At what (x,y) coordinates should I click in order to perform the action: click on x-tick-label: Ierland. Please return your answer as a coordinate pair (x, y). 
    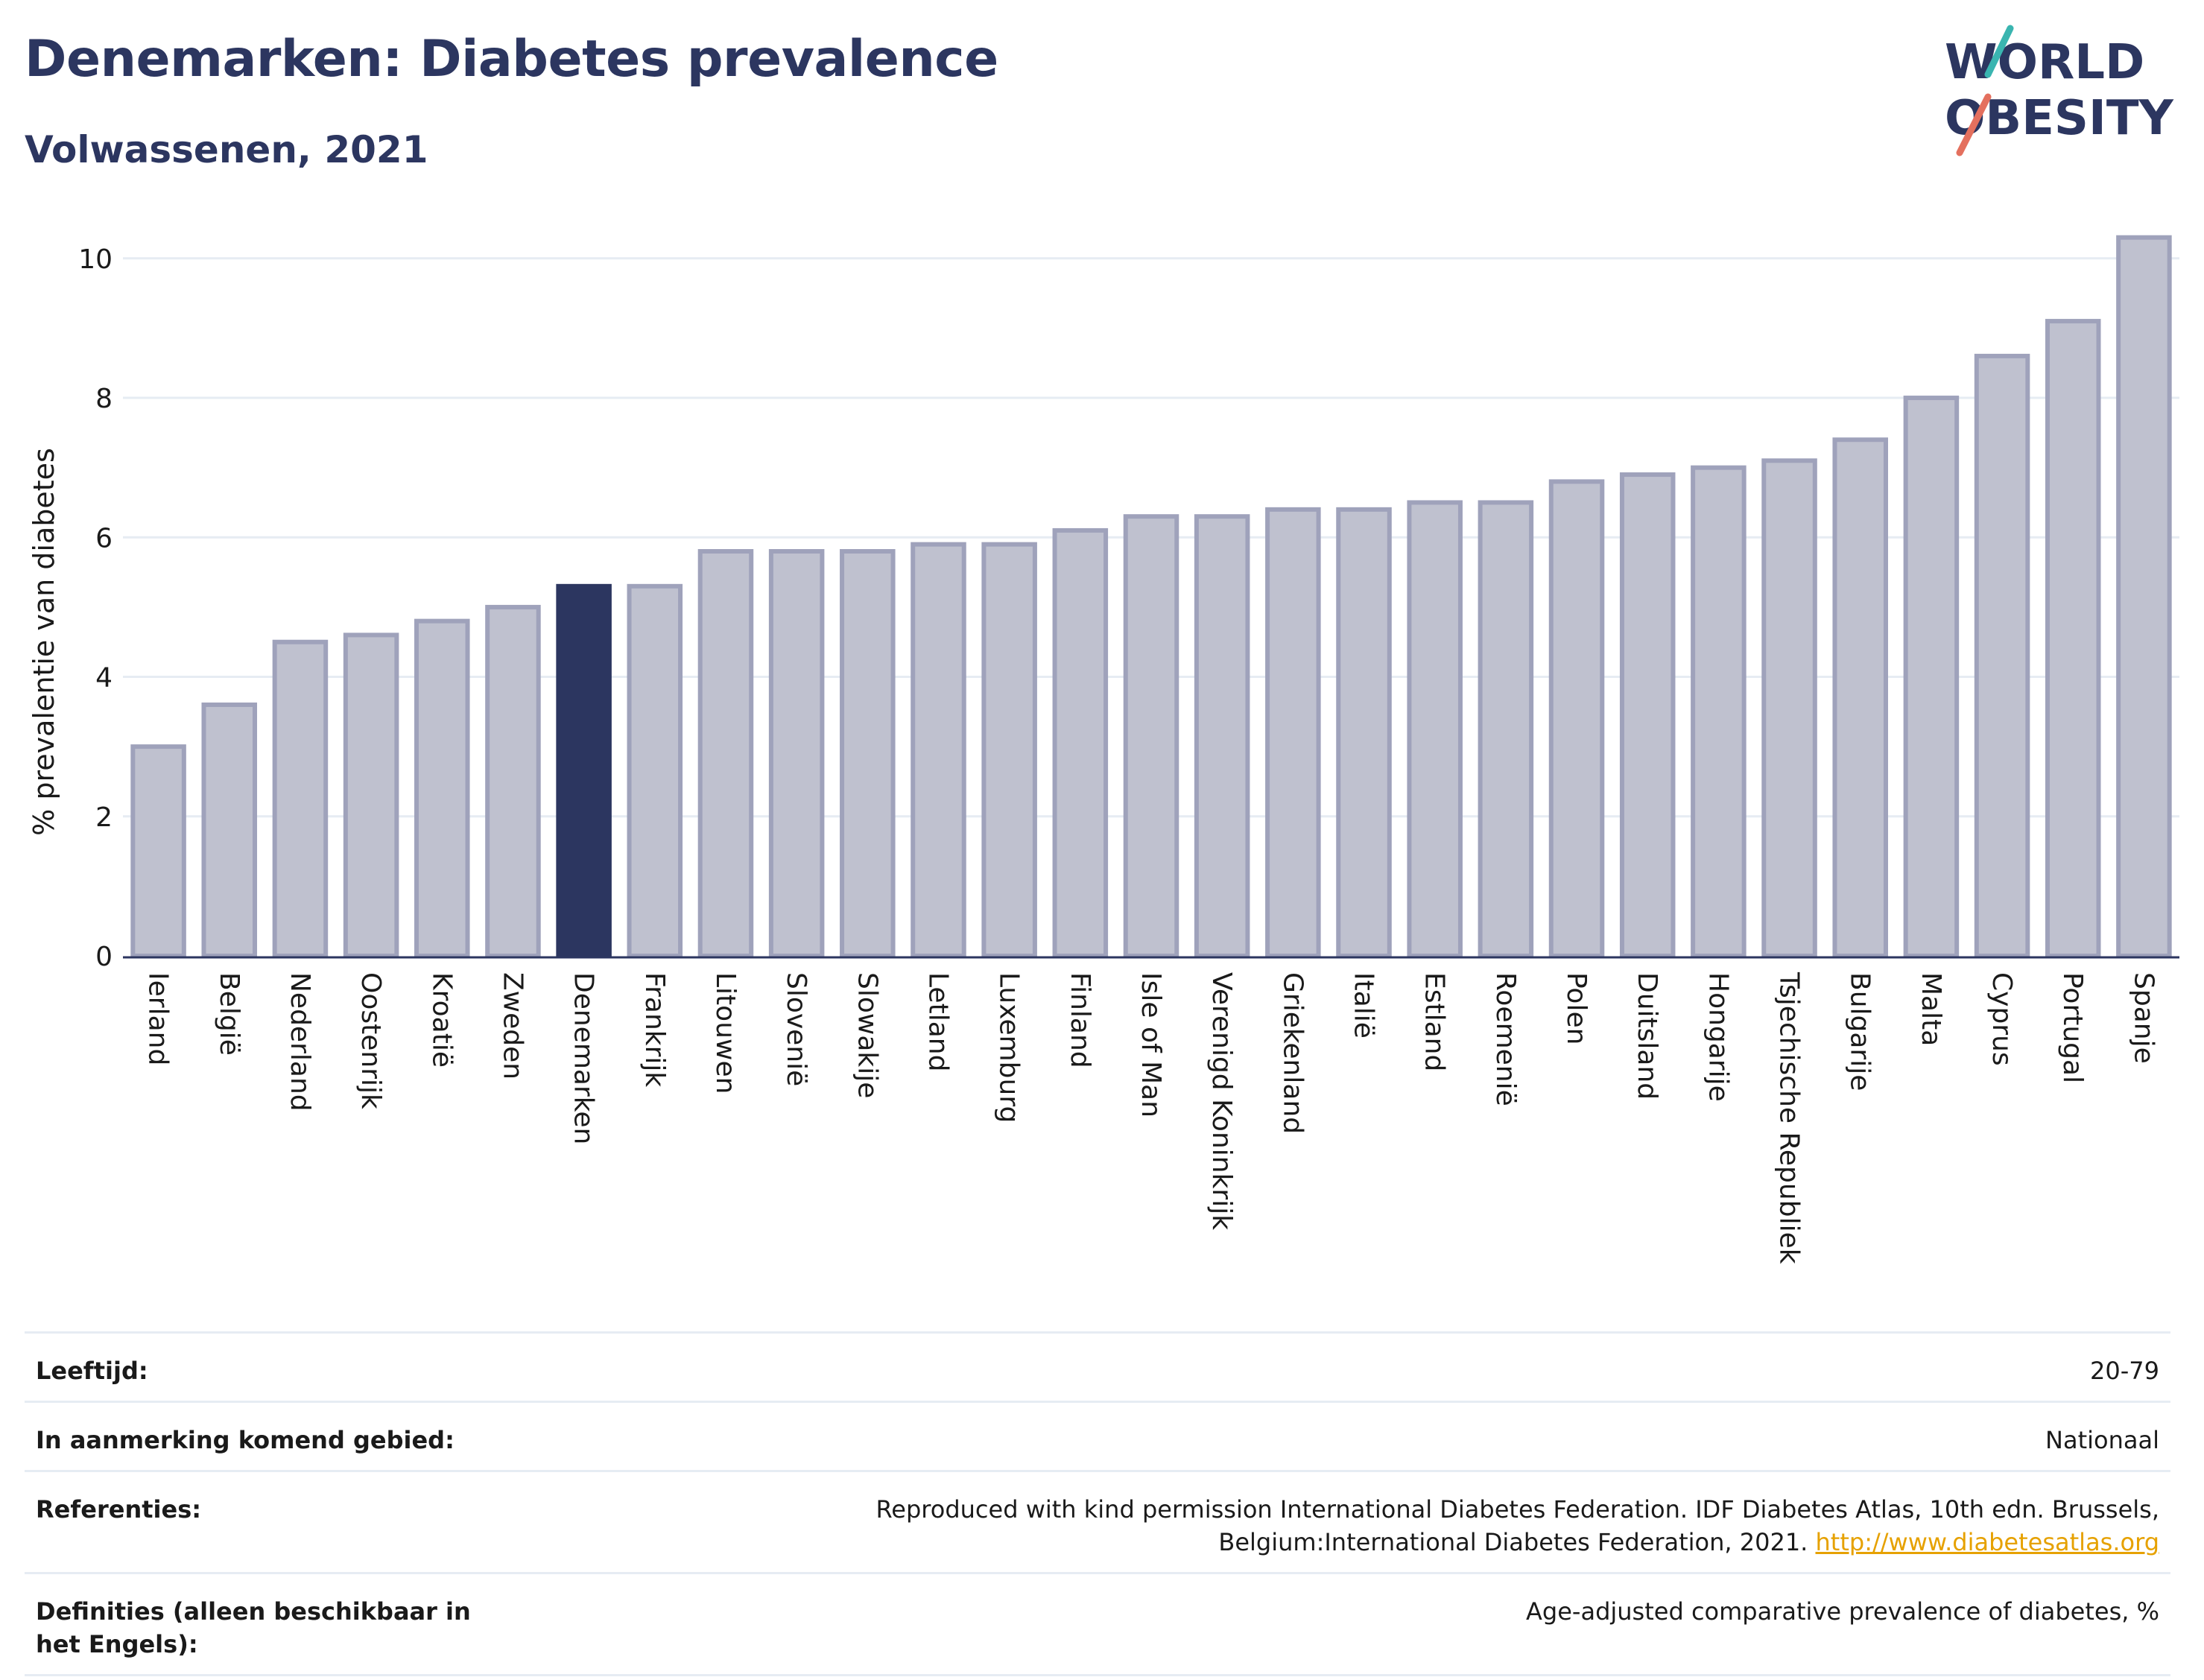
    Looking at the image, I should click on (158, 1018).